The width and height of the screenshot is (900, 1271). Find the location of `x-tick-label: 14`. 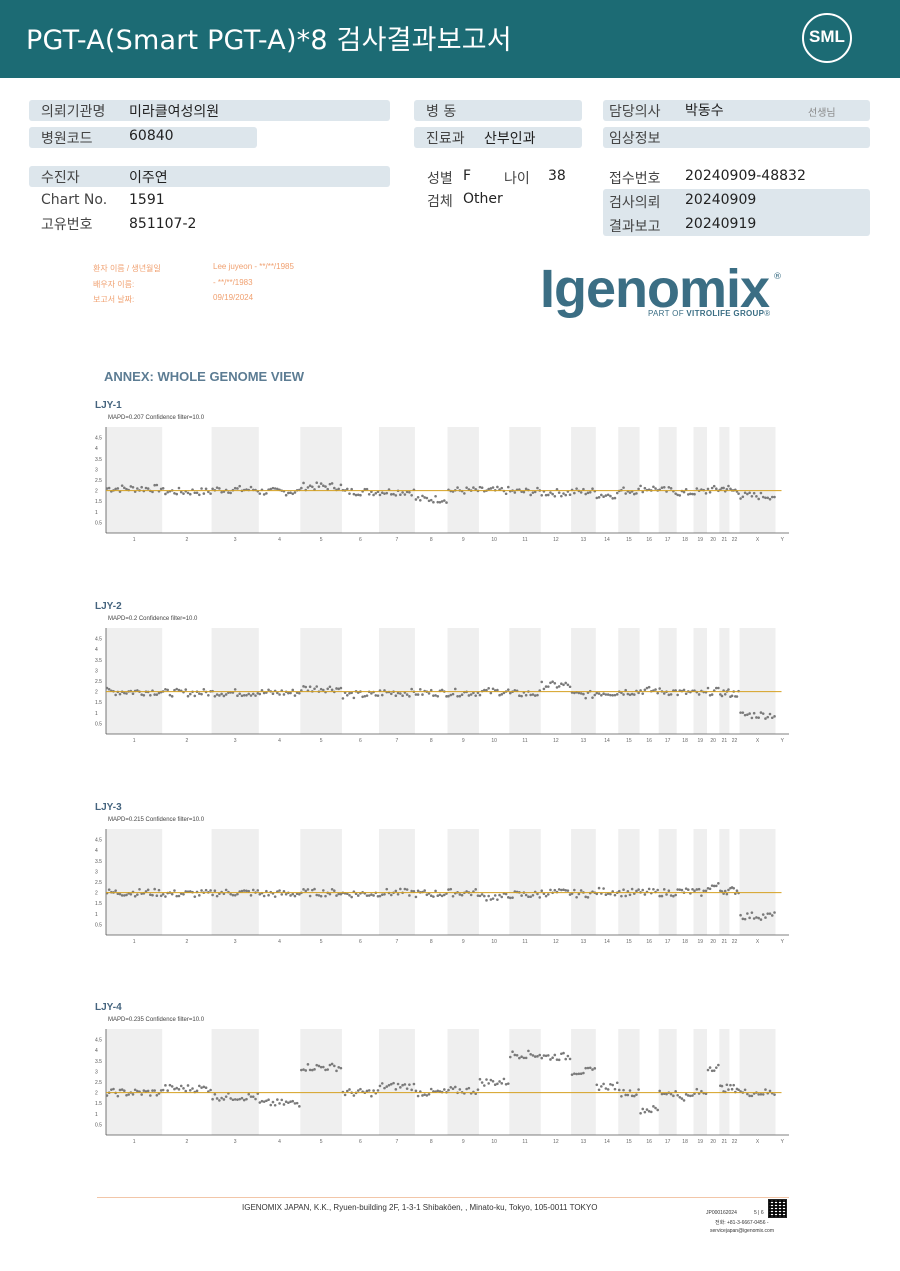

x-tick-label: 14 is located at coordinates (607, 540).